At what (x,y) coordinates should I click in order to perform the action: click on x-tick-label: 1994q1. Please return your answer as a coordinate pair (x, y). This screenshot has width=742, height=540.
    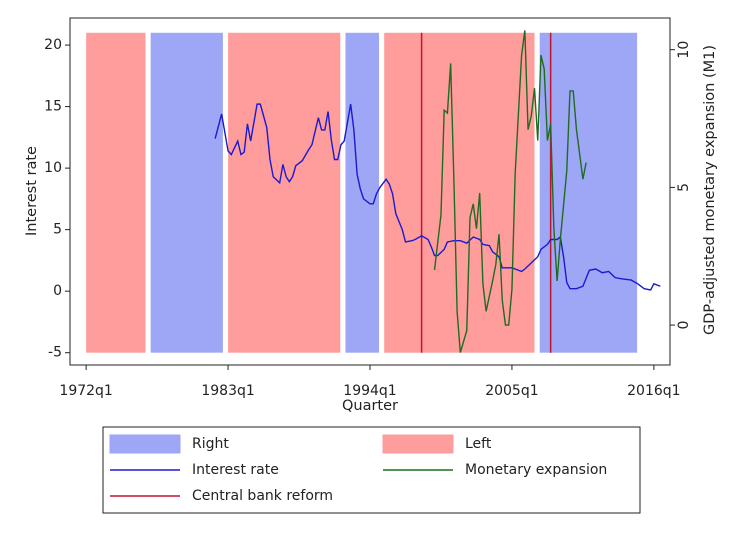
    Looking at the image, I should click on (369, 391).